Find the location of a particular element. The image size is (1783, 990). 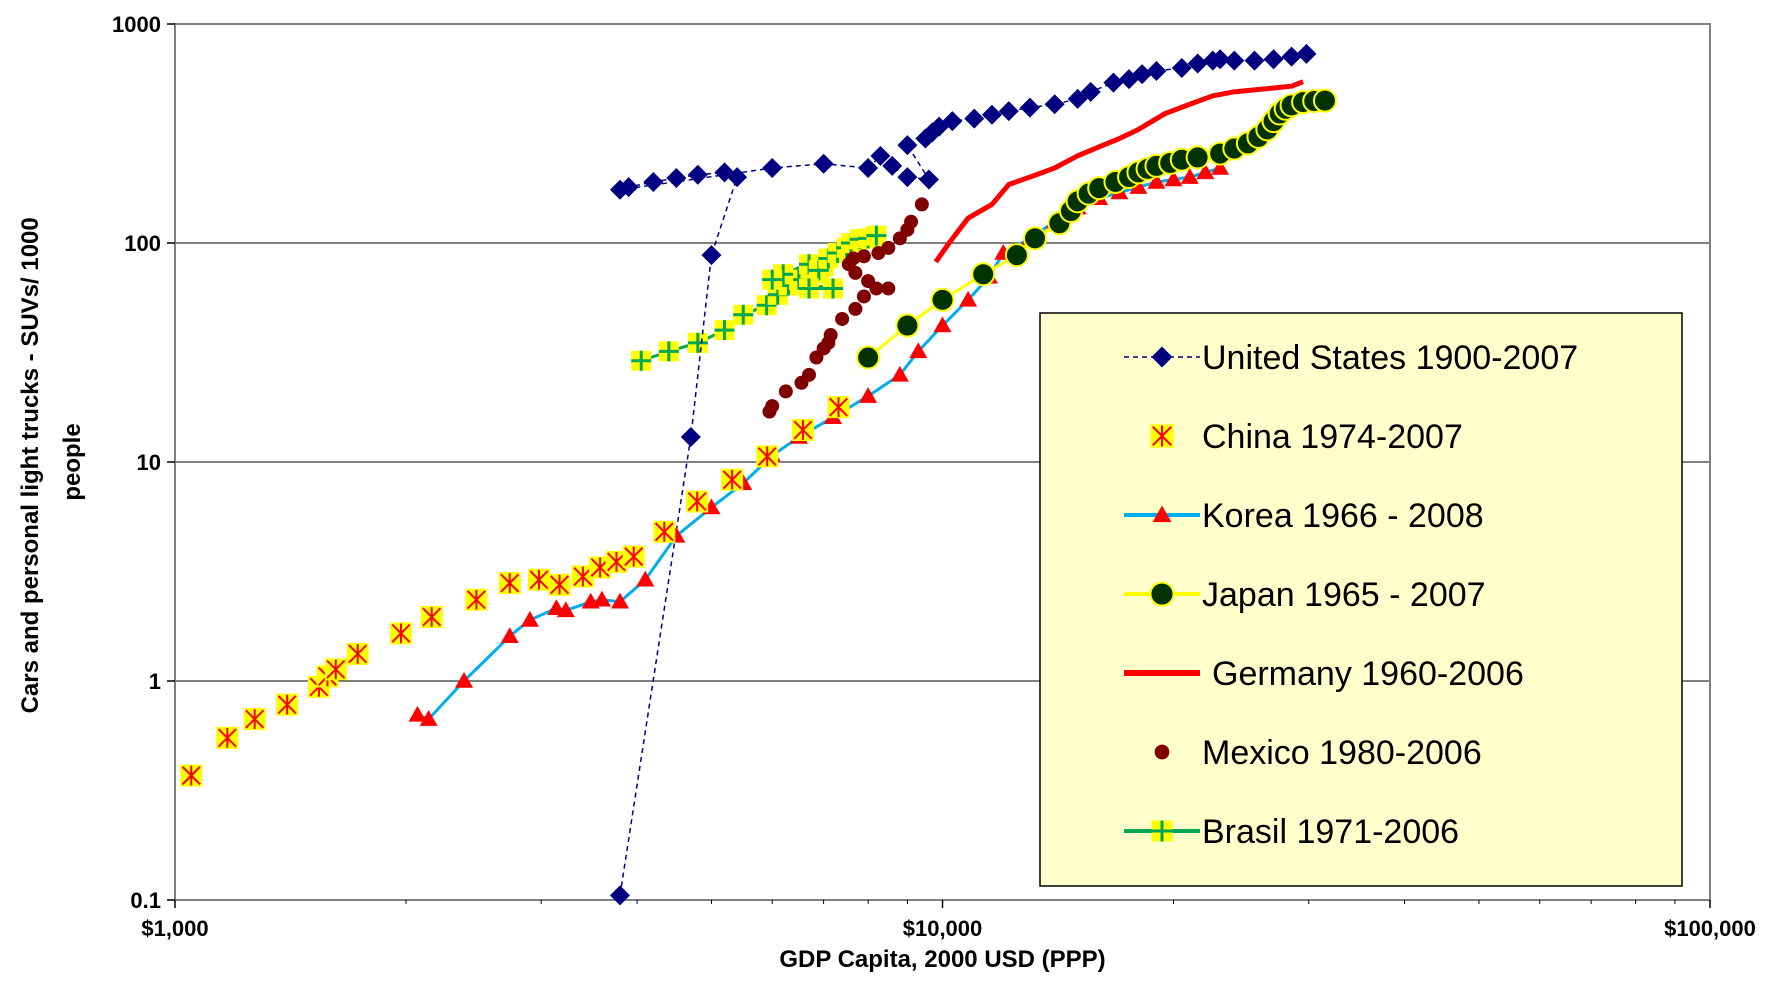

series-china-1974-2007 is located at coordinates (515, 591).